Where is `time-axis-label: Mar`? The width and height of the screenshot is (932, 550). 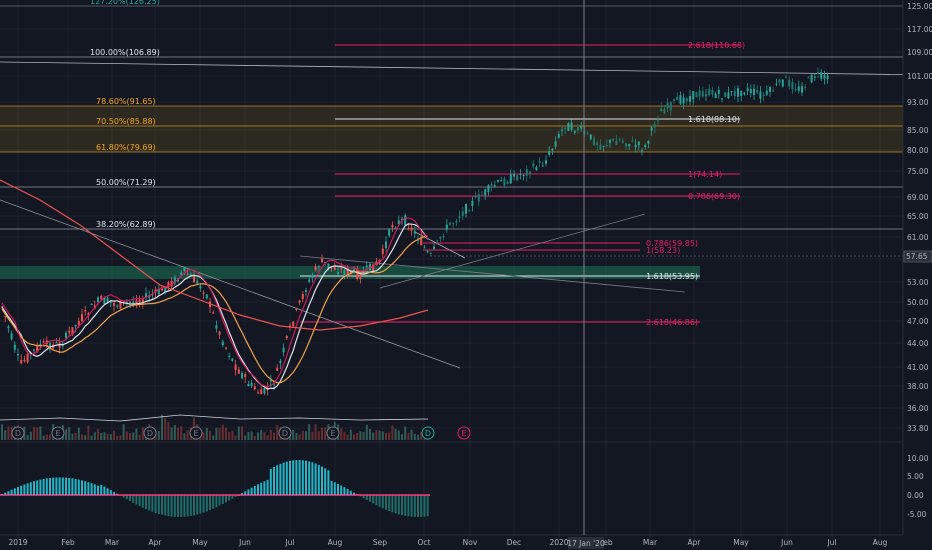
time-axis-label: Mar is located at coordinates (112, 542).